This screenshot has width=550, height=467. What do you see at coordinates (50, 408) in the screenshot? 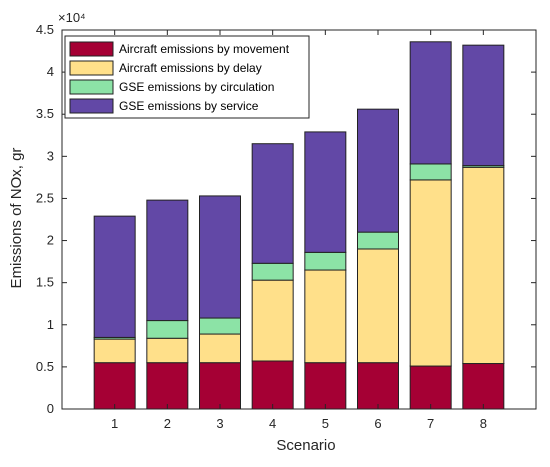
I see `y-tick-label: 0` at bounding box center [50, 408].